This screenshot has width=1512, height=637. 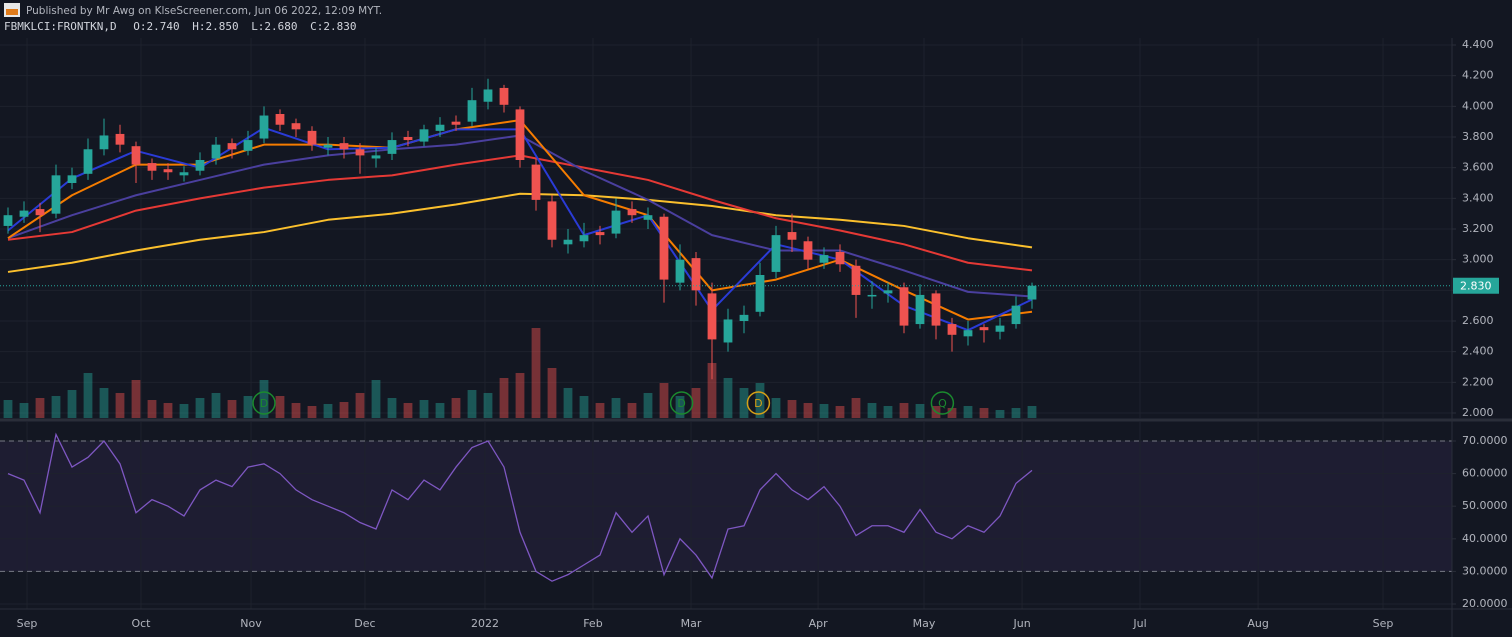 What do you see at coordinates (1021, 623) in the screenshot?
I see `x-tick-label: Jun` at bounding box center [1021, 623].